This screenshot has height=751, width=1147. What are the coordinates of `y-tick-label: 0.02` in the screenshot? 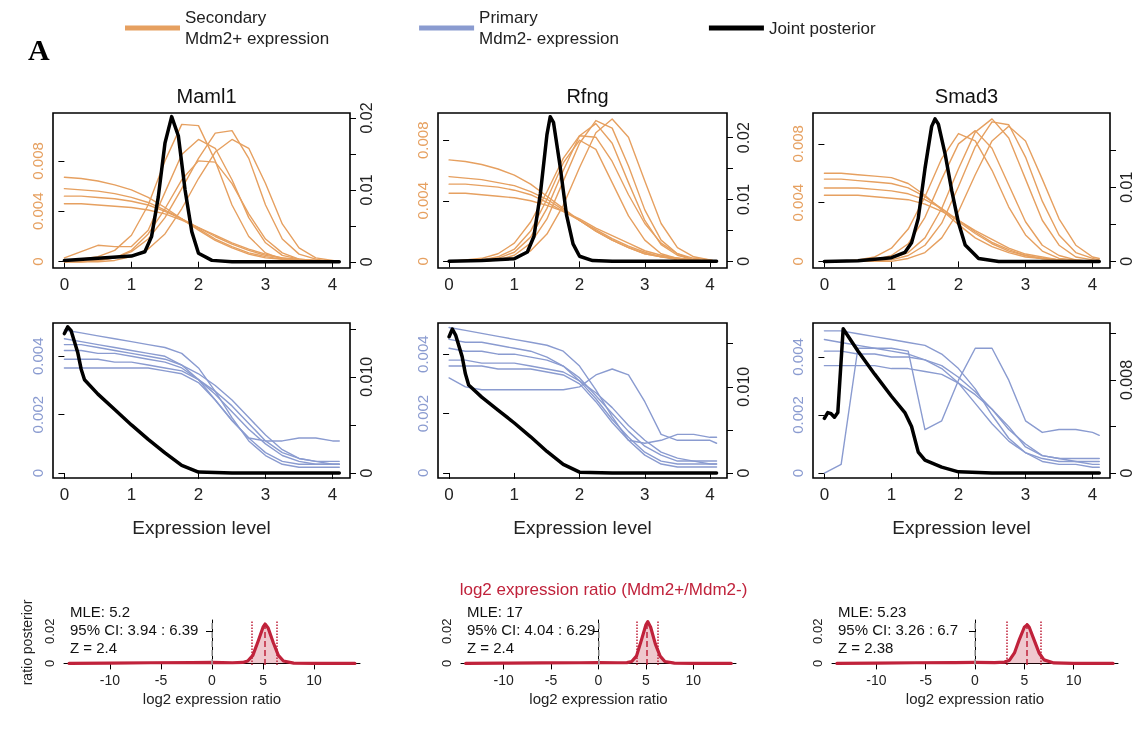 It's located at (49, 631).